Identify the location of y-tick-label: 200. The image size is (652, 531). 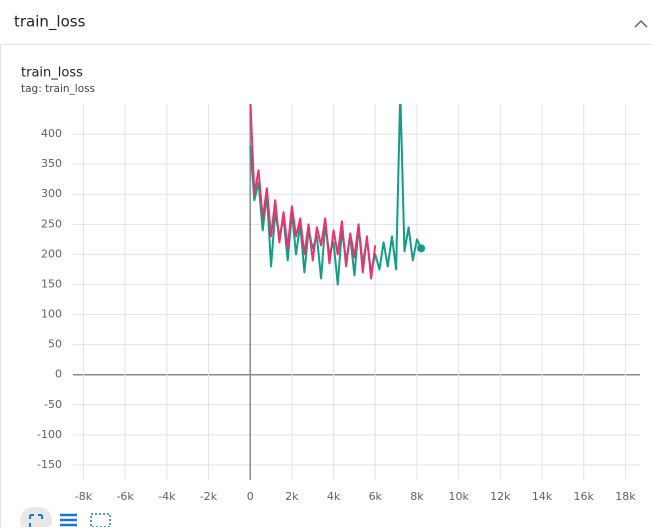
(51, 253).